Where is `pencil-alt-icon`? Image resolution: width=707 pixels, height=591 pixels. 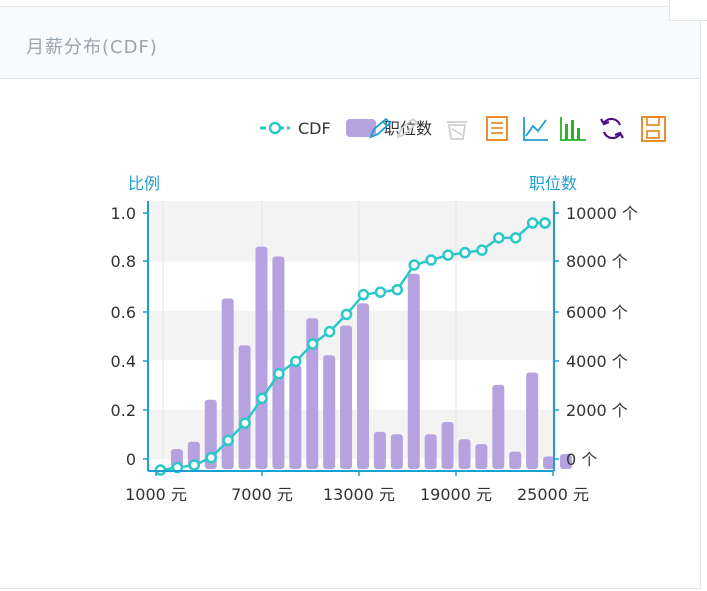
pencil-alt-icon is located at coordinates (407, 128).